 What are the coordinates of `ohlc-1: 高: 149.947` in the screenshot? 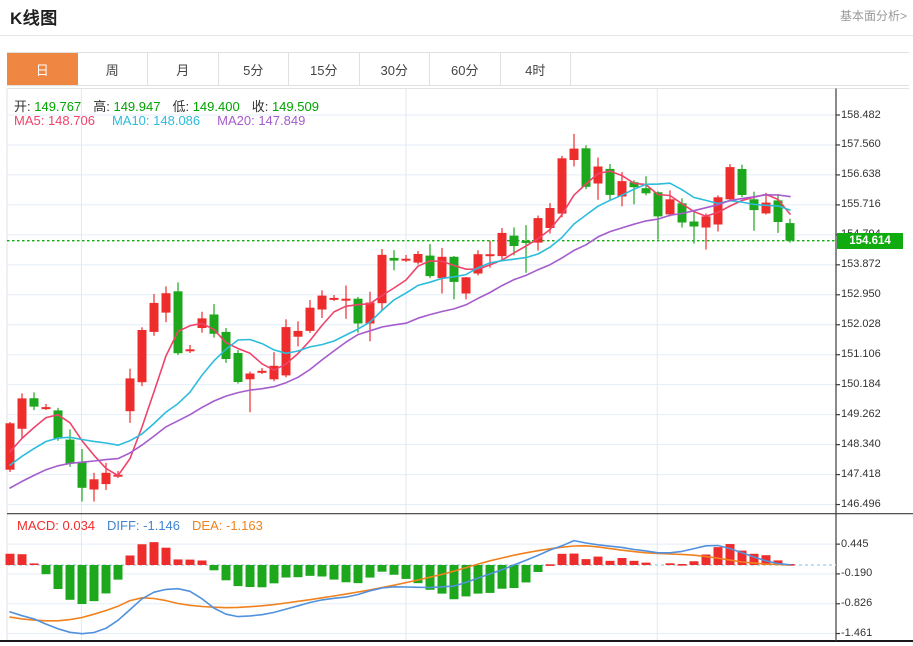 It's located at (127, 106).